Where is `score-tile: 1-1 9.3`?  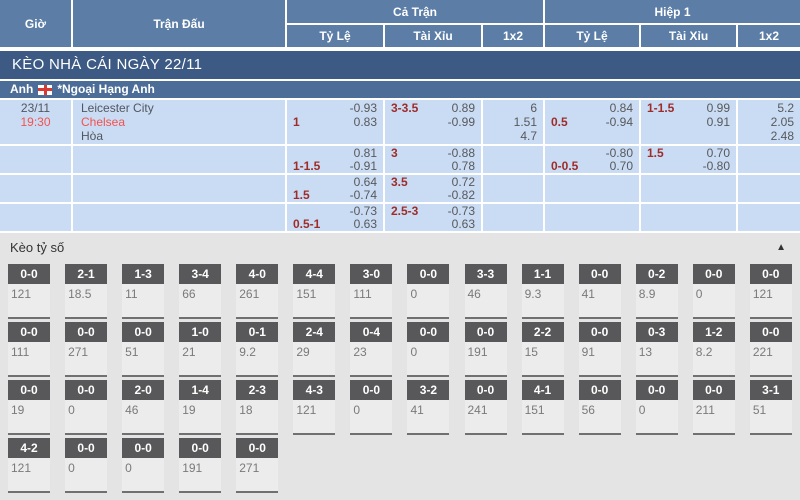
score-tile: 1-1 9.3 is located at coordinates (542, 291).